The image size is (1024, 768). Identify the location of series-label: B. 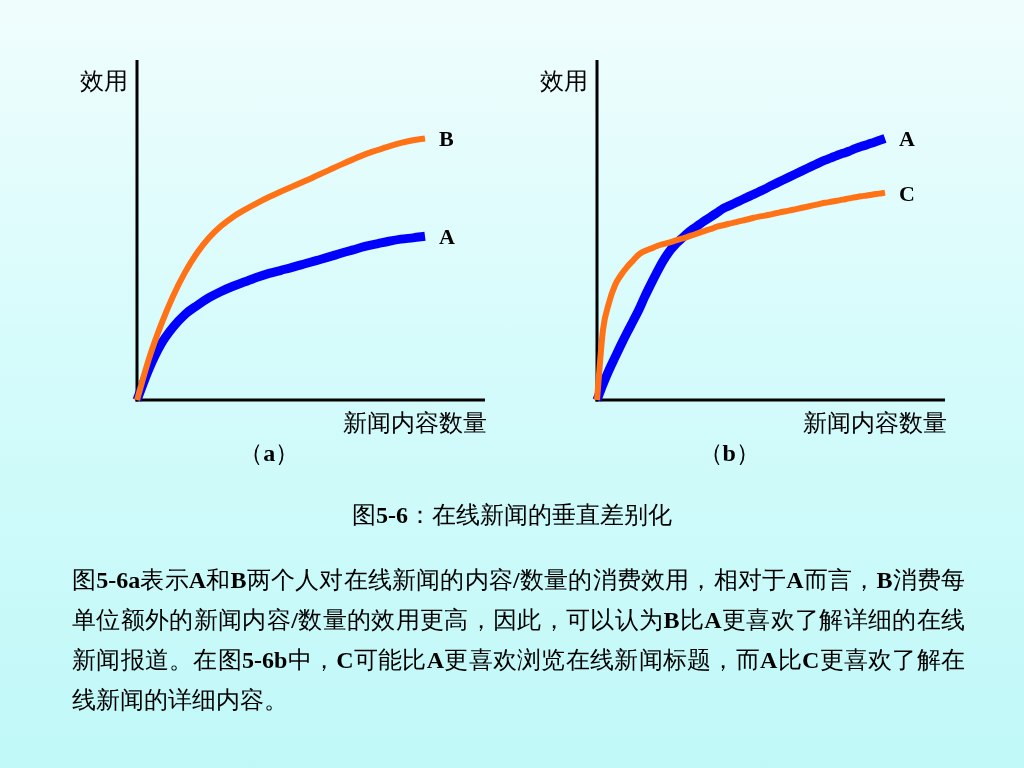
(446, 139).